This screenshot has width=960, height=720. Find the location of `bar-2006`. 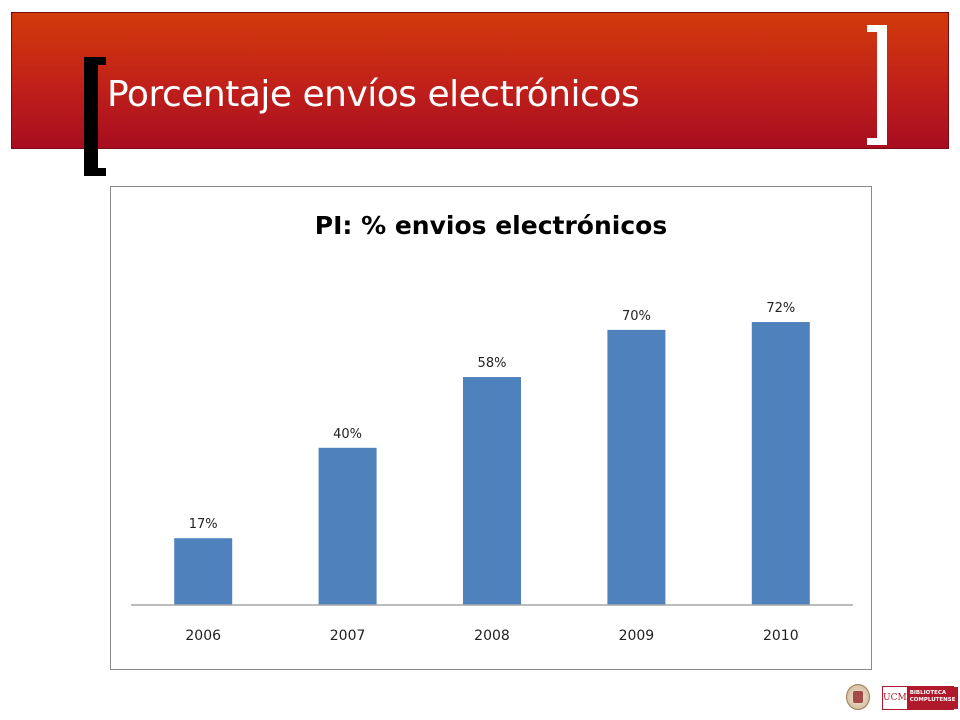

bar-2006 is located at coordinates (203, 571).